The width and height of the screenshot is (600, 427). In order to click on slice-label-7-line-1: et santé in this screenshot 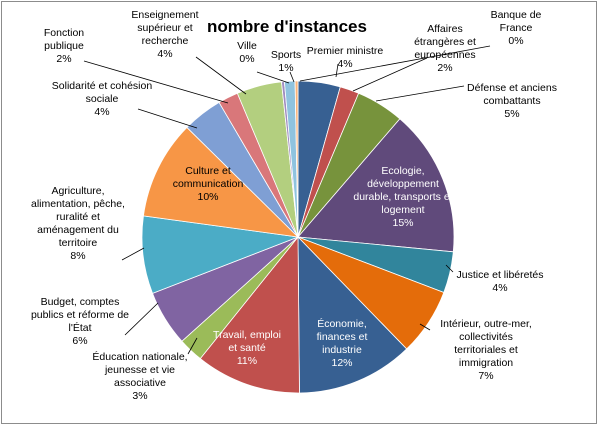, I will do `click(247, 348)`.